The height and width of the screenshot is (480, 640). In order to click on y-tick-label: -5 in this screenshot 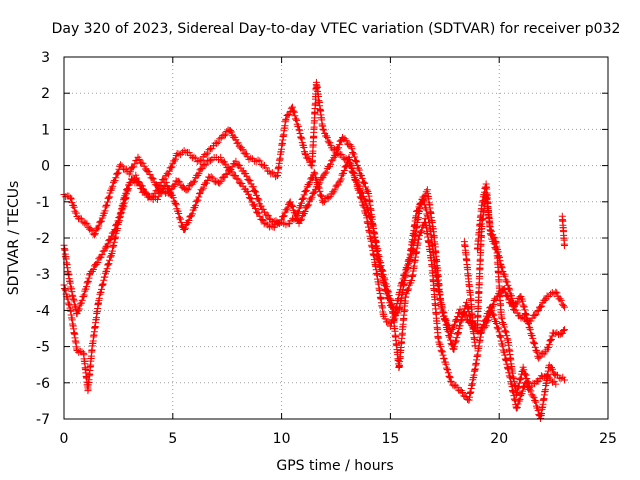, I will do `click(43, 348)`.